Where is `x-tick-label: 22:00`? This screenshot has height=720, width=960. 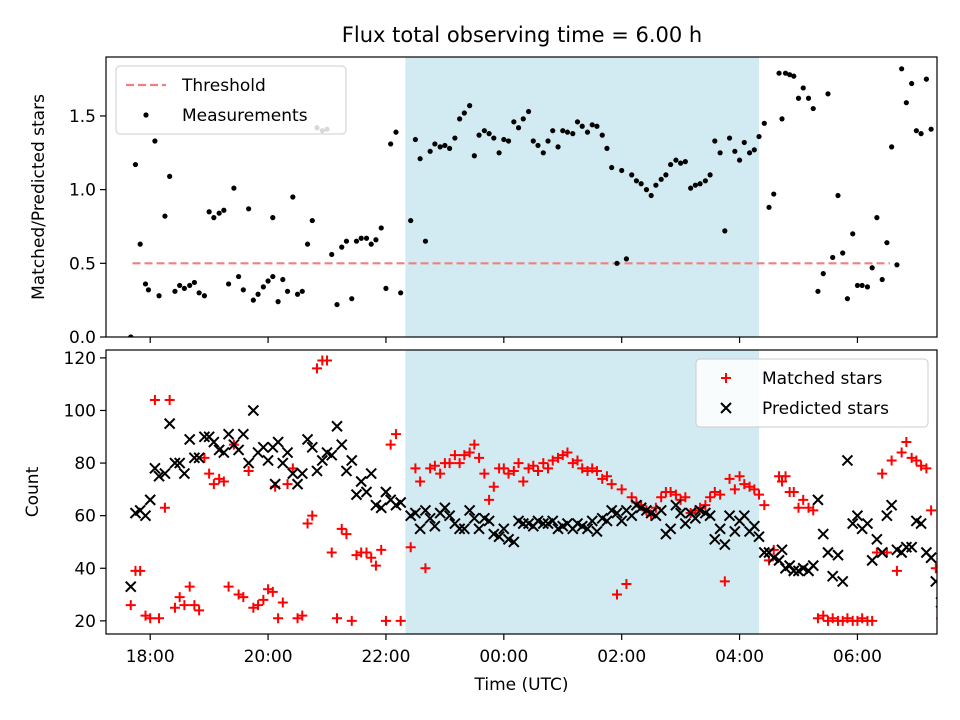 x-tick-label: 22:00 is located at coordinates (385, 657).